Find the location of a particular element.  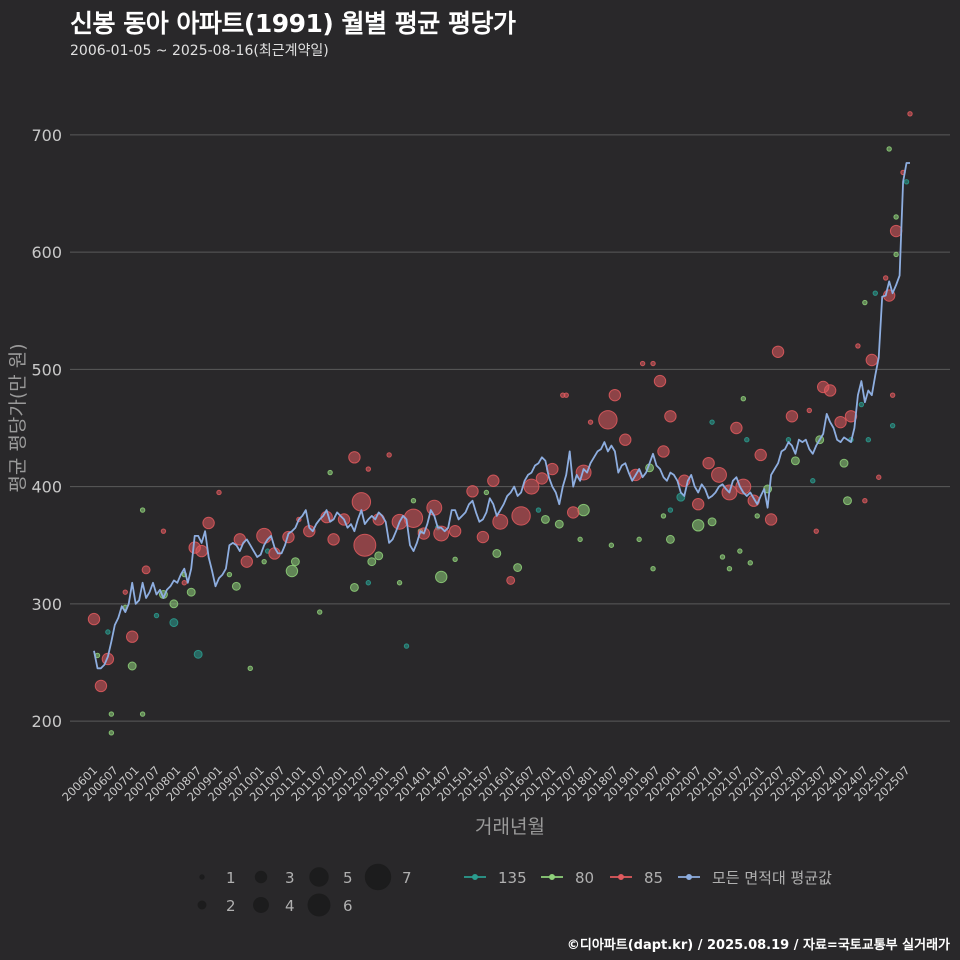

size-legend-label: 3 is located at coordinates (290, 878).